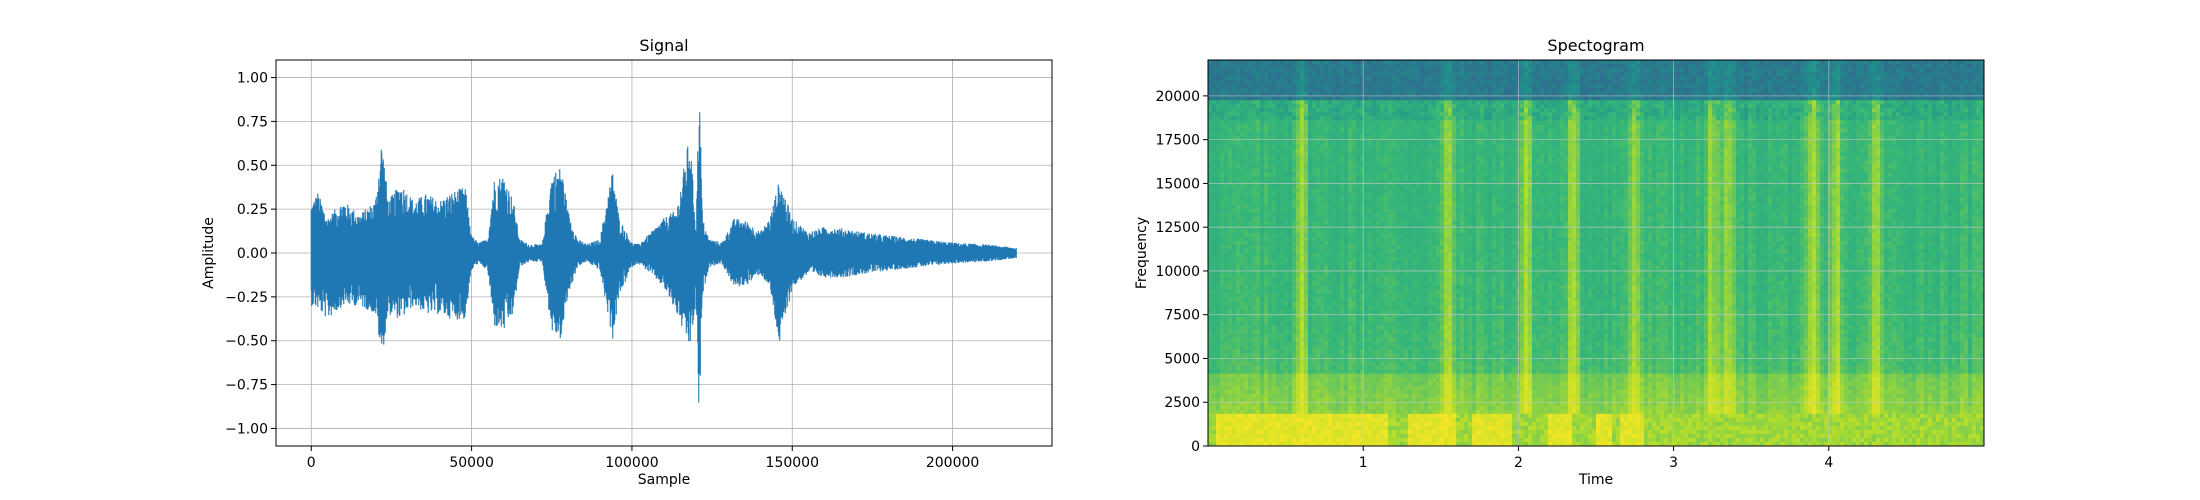 The height and width of the screenshot is (500, 2200). What do you see at coordinates (252, 79) in the screenshot?
I see `signal-y-tick-label: 1.00` at bounding box center [252, 79].